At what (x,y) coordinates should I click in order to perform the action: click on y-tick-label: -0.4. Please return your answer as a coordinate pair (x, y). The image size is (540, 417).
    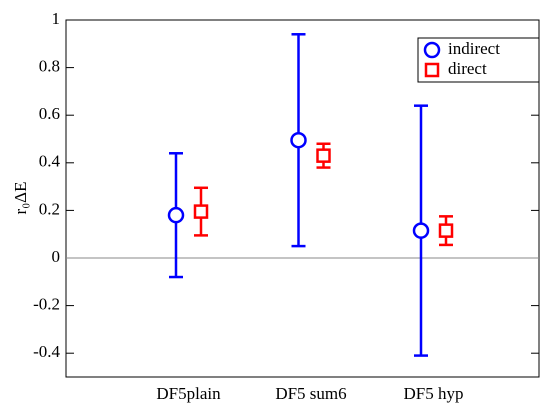
    Looking at the image, I should click on (46, 351).